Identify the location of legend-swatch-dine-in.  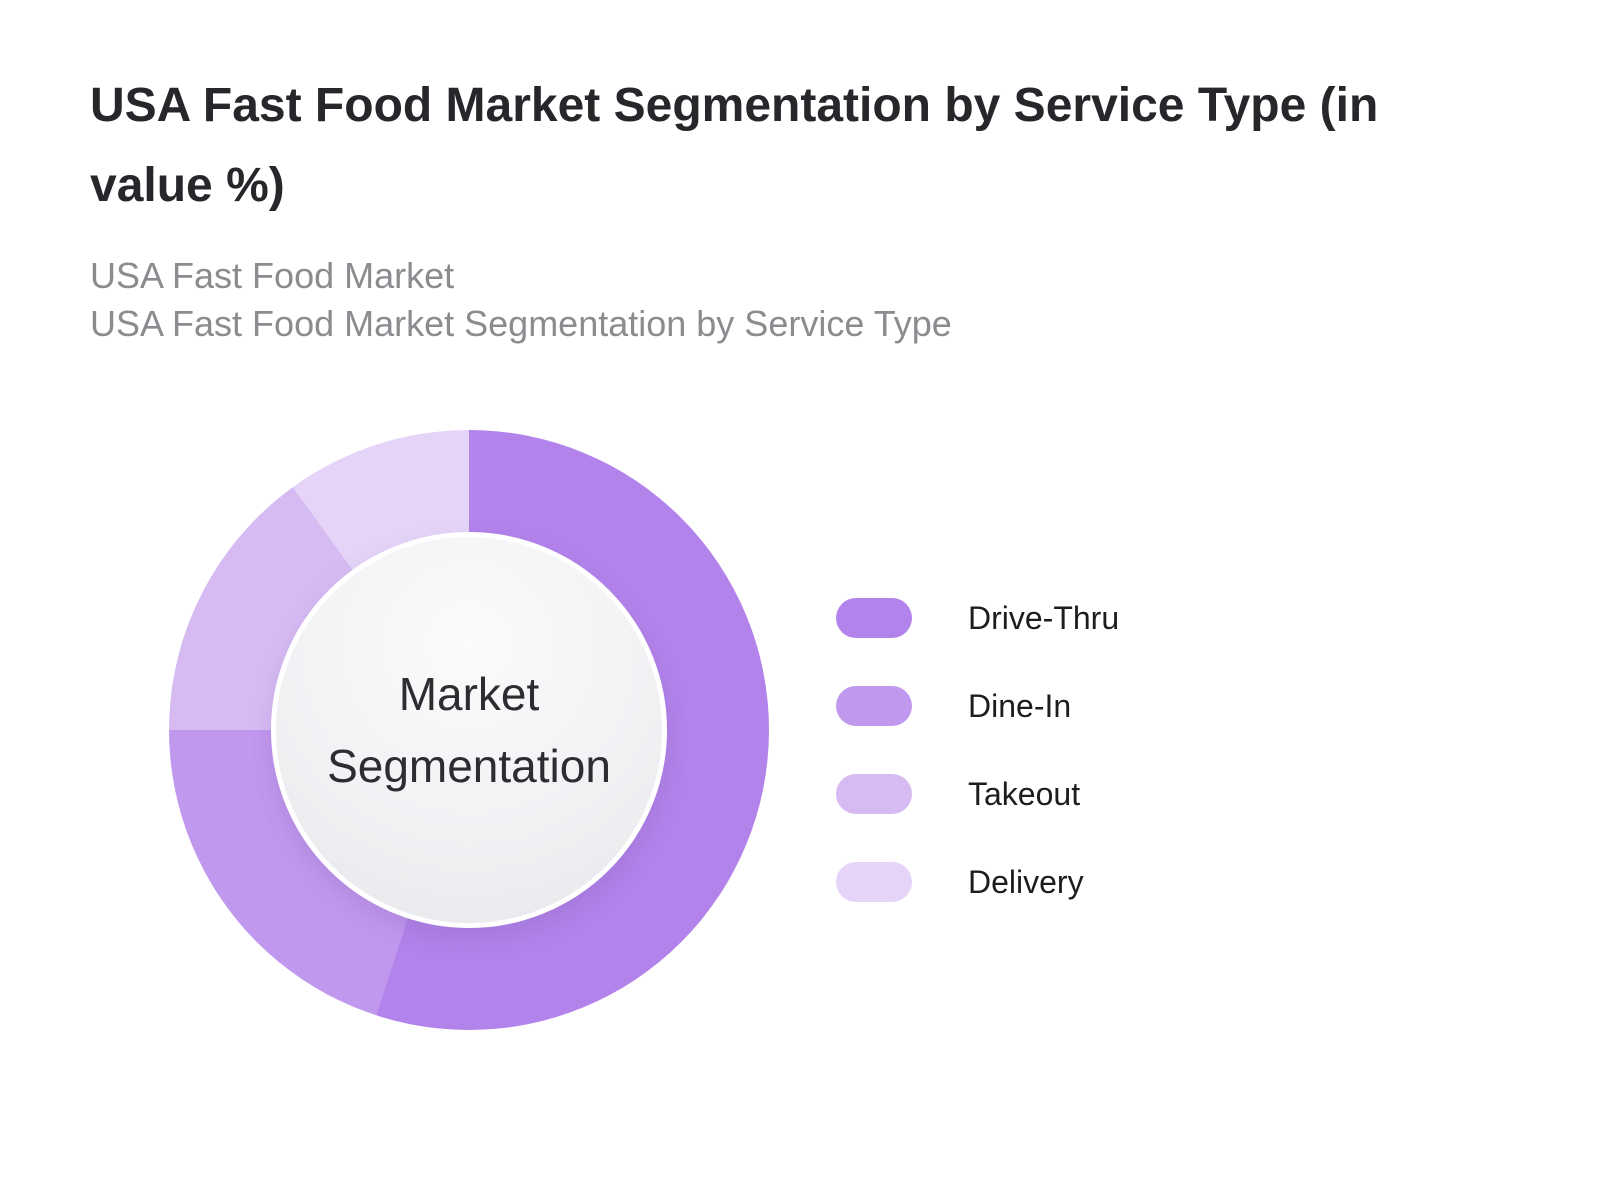
(874, 706).